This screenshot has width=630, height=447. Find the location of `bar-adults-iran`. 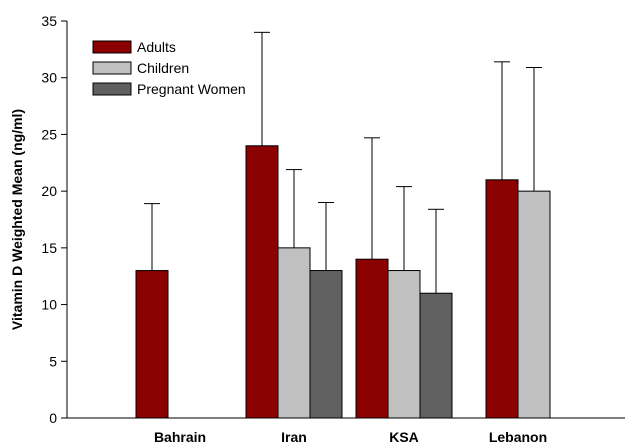

bar-adults-iran is located at coordinates (262, 282).